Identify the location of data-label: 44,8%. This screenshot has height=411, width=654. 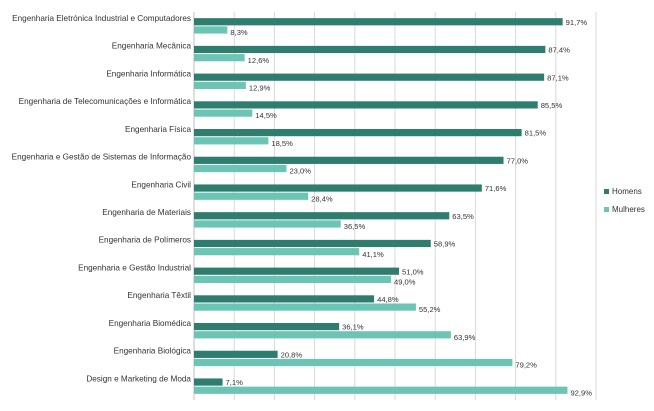
(388, 299).